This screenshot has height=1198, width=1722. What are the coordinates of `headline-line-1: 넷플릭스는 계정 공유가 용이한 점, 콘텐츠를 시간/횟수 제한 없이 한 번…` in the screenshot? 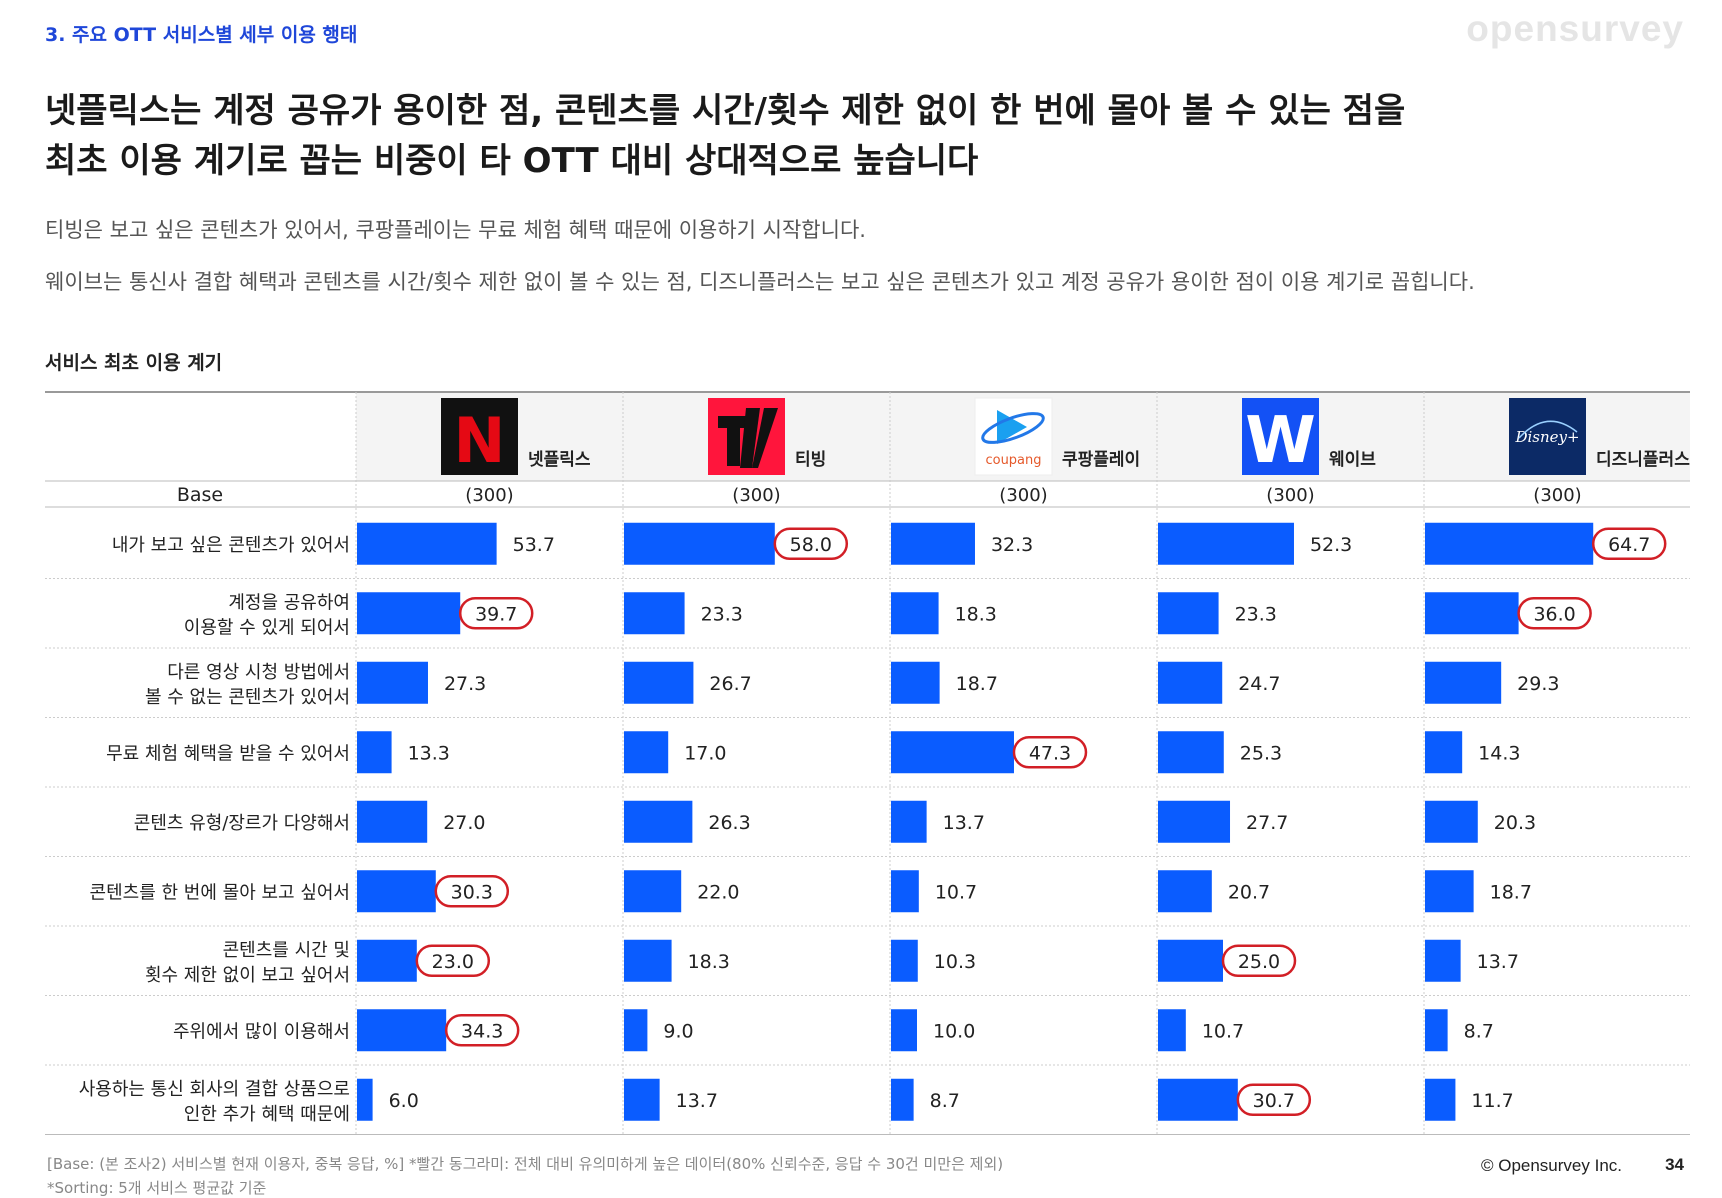 It's located at (725, 111).